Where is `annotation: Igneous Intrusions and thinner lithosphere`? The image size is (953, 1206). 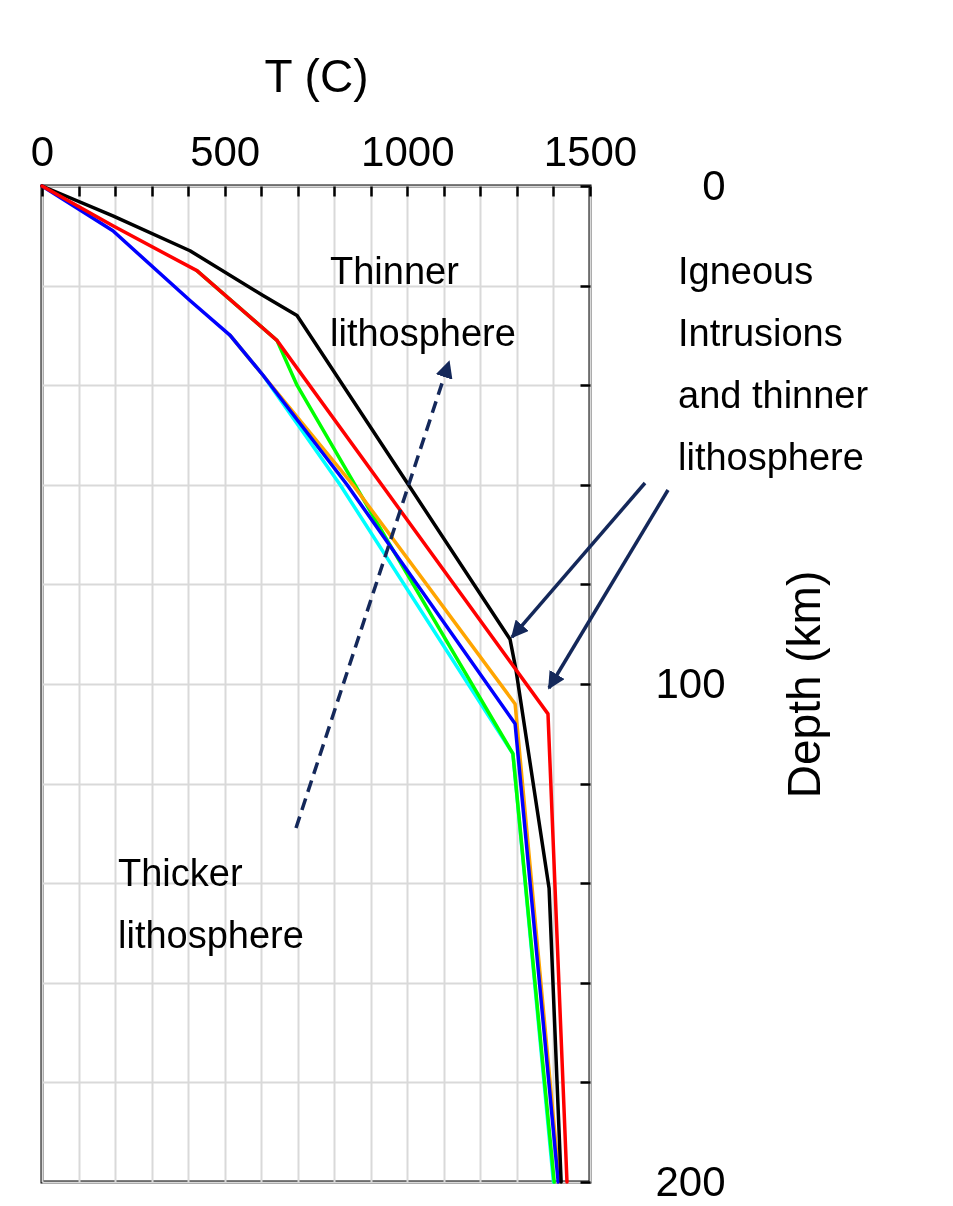
annotation: Igneous Intrusions and thinner lithosphere is located at coordinates (774, 364).